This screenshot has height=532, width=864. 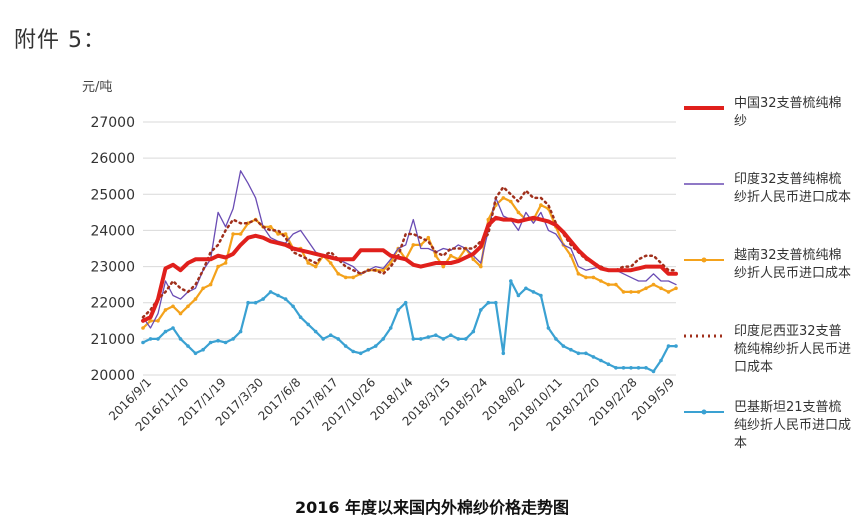 I want to click on legend-key-indonesia, so click(x=704, y=336).